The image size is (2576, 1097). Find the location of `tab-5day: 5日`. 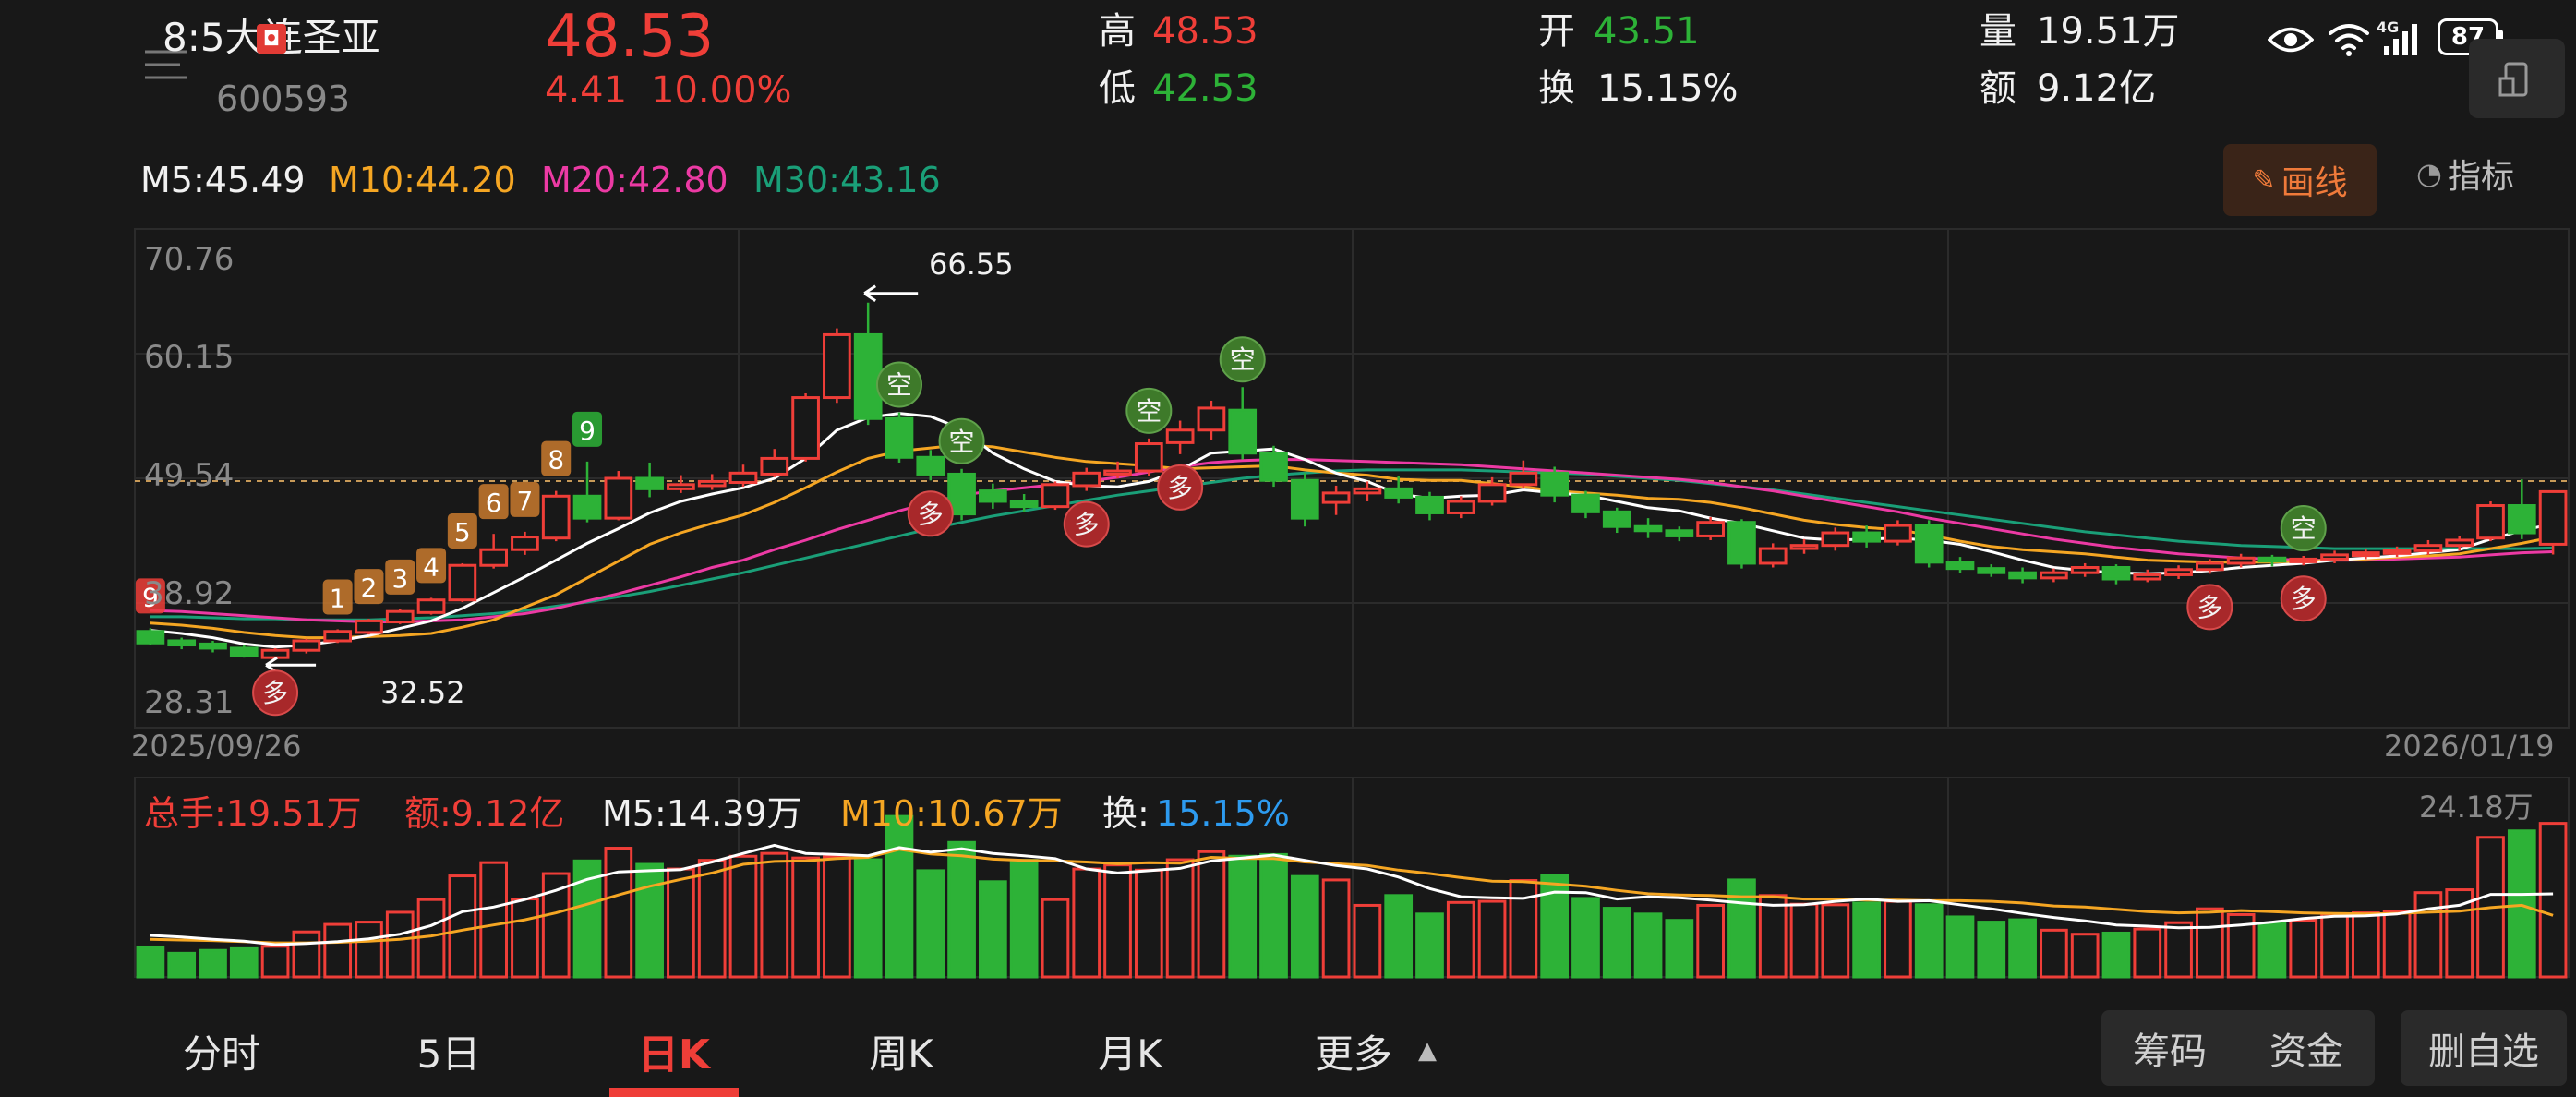

tab-5day: 5日 is located at coordinates (449, 1051).